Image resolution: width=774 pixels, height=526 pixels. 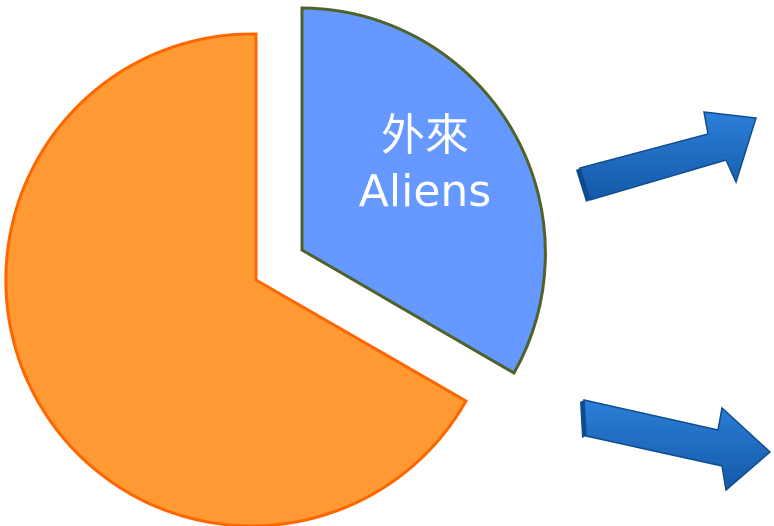 What do you see at coordinates (676, 445) in the screenshot?
I see `arrow-lower-icon` at bounding box center [676, 445].